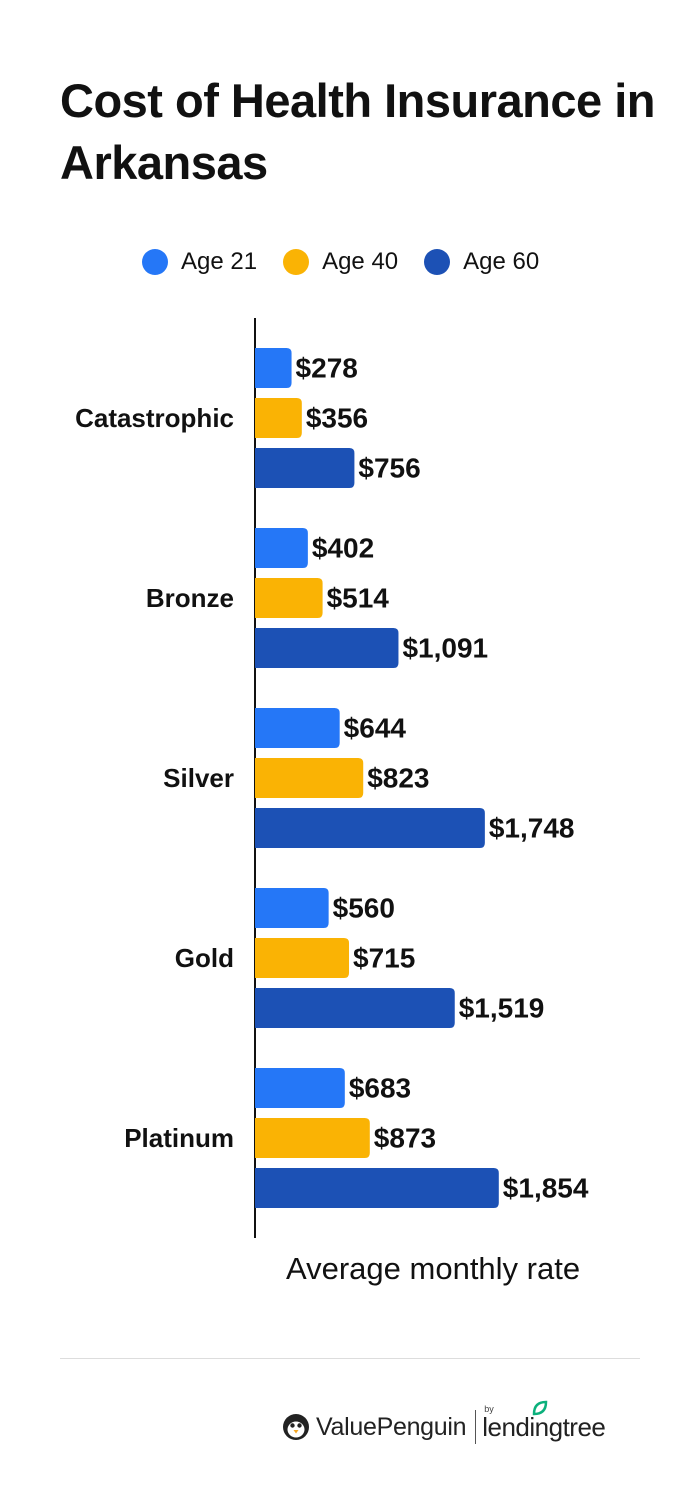 This screenshot has width=700, height=1492. Describe the element at coordinates (476, 1427) in the screenshot. I see `brand-separator` at that location.